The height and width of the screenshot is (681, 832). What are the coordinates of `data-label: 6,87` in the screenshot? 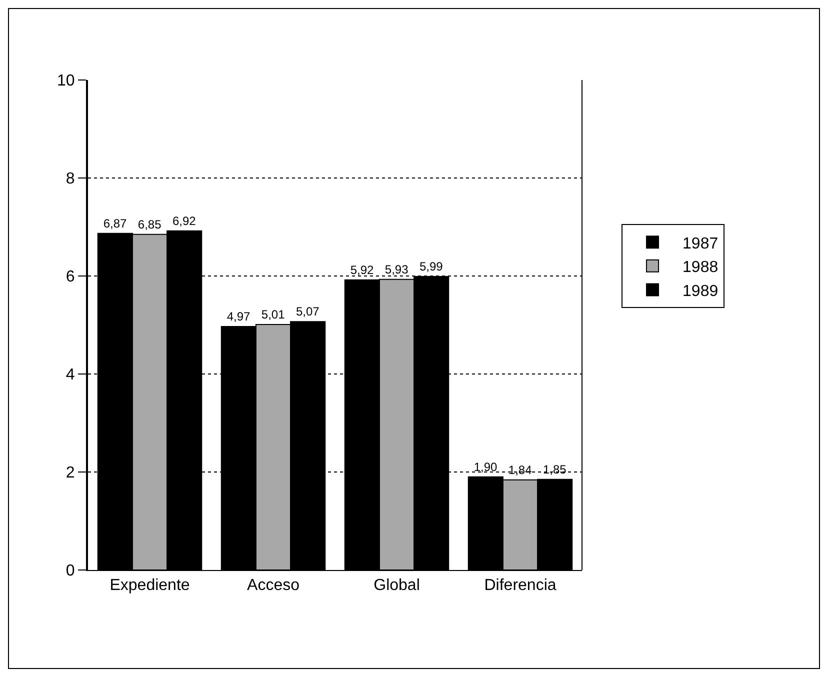 It's located at (115, 223).